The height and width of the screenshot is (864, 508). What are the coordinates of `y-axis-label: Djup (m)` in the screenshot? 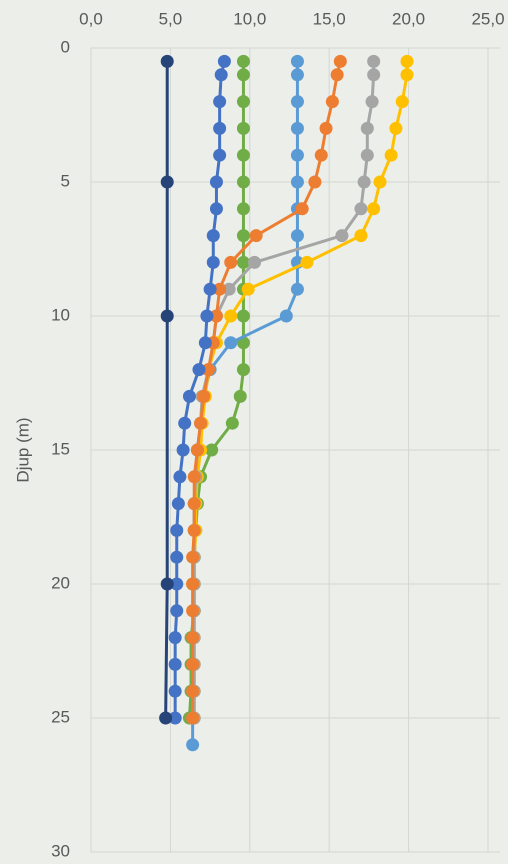 It's located at (22, 449).